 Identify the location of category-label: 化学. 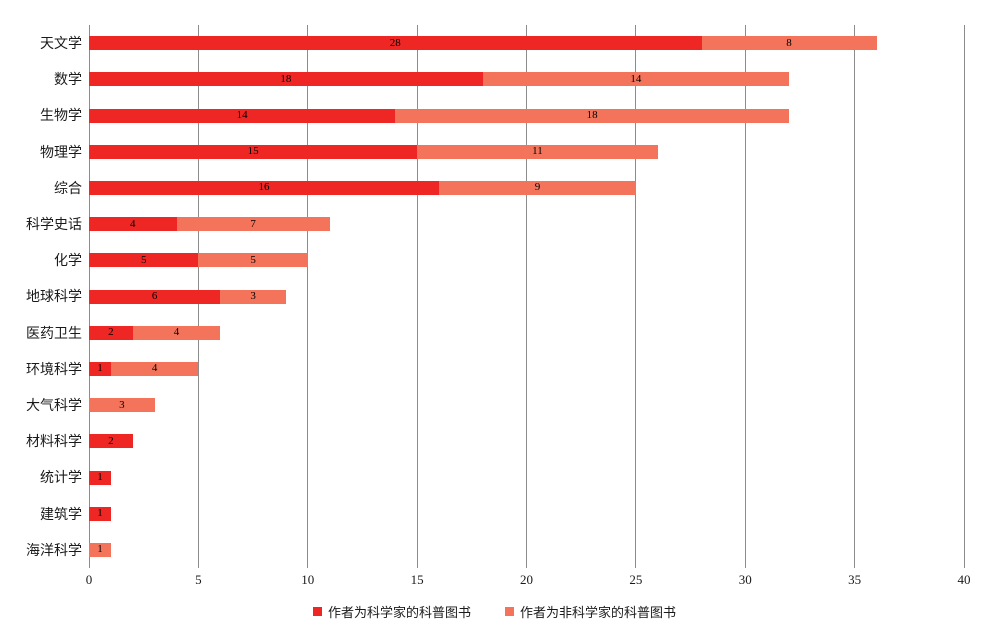
(68, 262).